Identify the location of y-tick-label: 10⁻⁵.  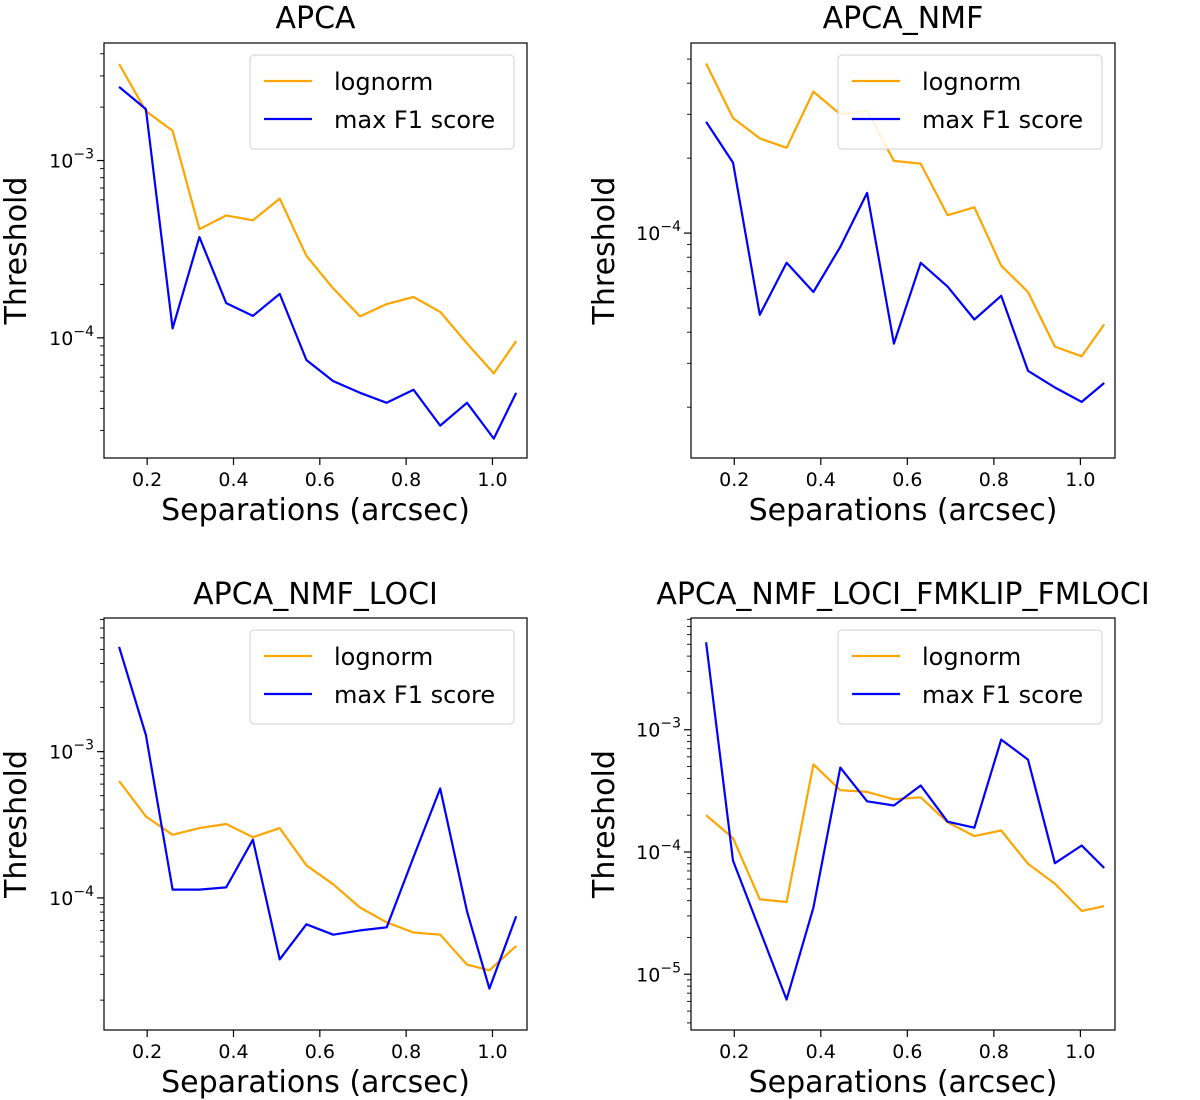
(658, 973).